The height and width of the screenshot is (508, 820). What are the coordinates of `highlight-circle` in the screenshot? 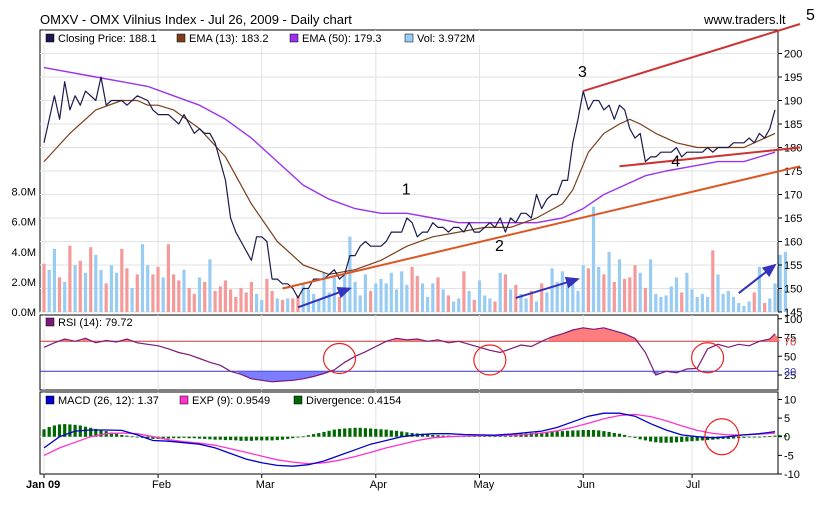 It's located at (708, 358).